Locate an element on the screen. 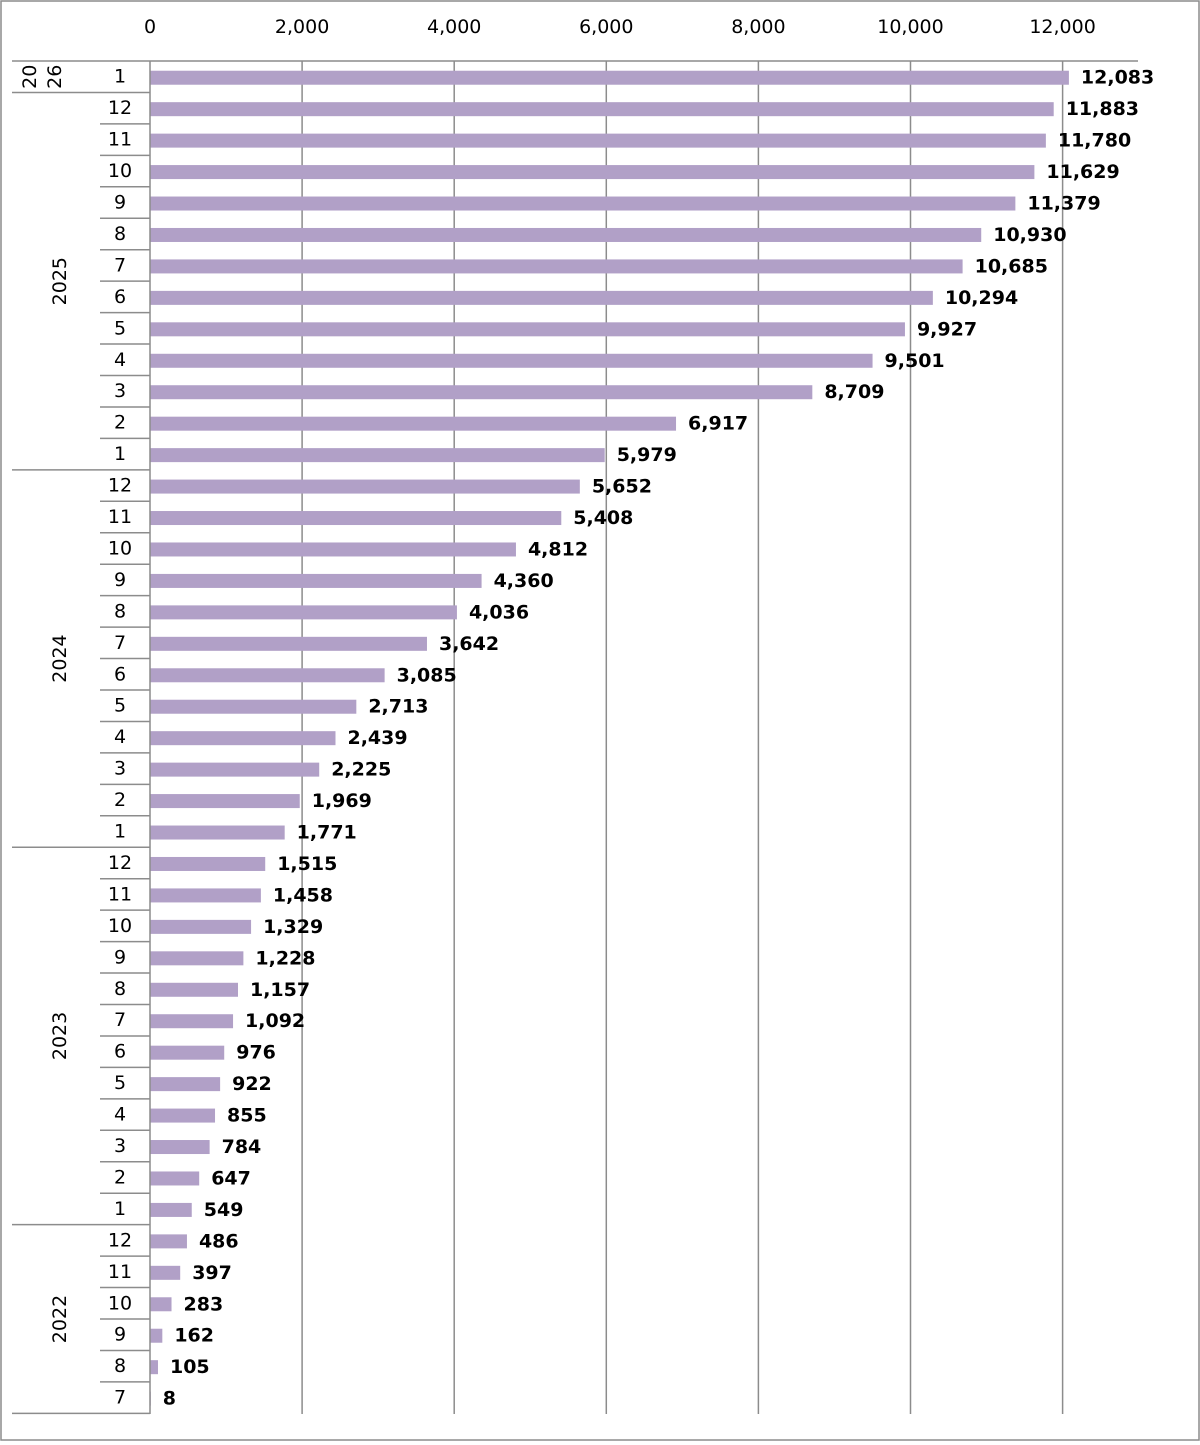  data-label: 4,812 is located at coordinates (558, 549).